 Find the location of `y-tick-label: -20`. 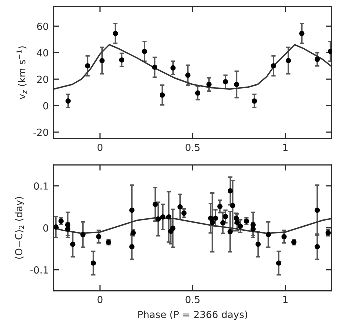

y-tick-label: -20 is located at coordinates (41, 132).